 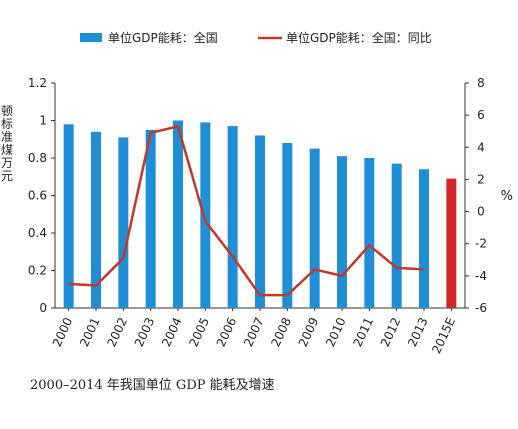 What do you see at coordinates (507, 196) in the screenshot?
I see `y-right-axis-title: %` at bounding box center [507, 196].